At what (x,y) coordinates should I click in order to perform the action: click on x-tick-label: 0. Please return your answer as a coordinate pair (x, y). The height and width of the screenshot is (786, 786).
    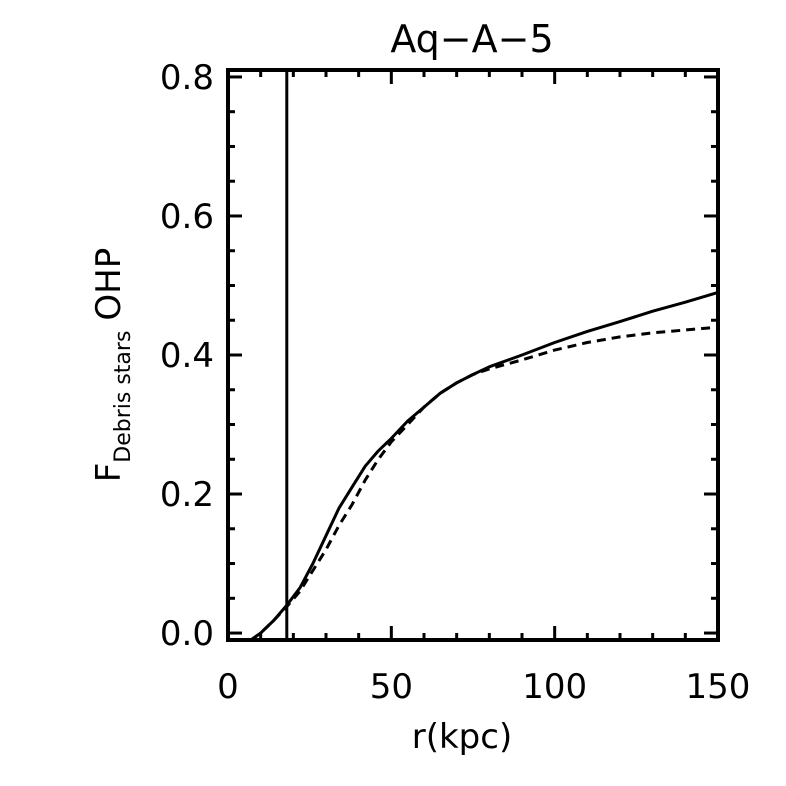
    Looking at the image, I should click on (228, 687).